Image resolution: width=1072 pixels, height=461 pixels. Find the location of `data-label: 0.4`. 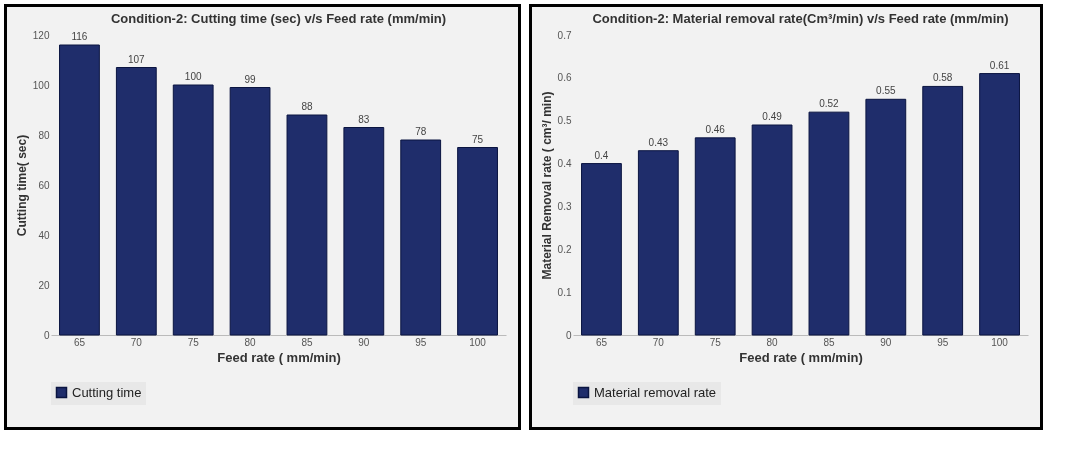

data-label: 0.4 is located at coordinates (601, 155).